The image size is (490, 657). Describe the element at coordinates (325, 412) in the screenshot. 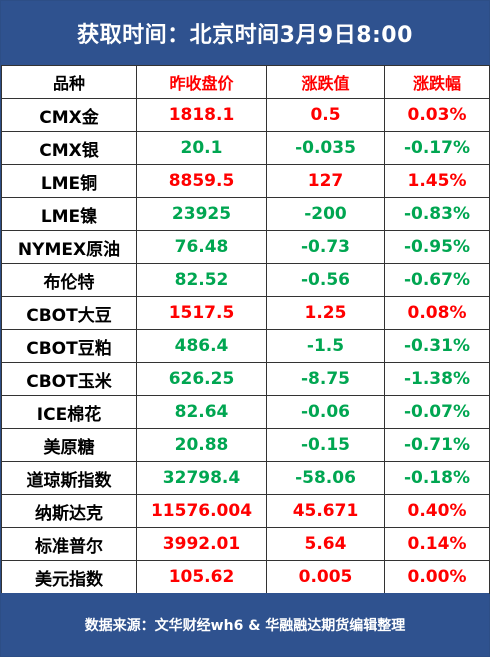

I see `change-value: -0.06` at that location.